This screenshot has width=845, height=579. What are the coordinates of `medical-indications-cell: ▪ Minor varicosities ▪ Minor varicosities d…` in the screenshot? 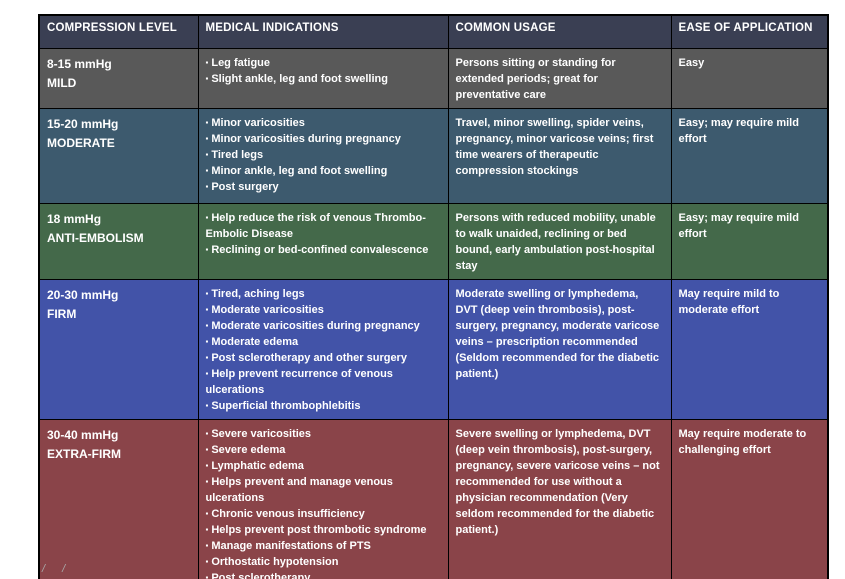 It's located at (323, 155).